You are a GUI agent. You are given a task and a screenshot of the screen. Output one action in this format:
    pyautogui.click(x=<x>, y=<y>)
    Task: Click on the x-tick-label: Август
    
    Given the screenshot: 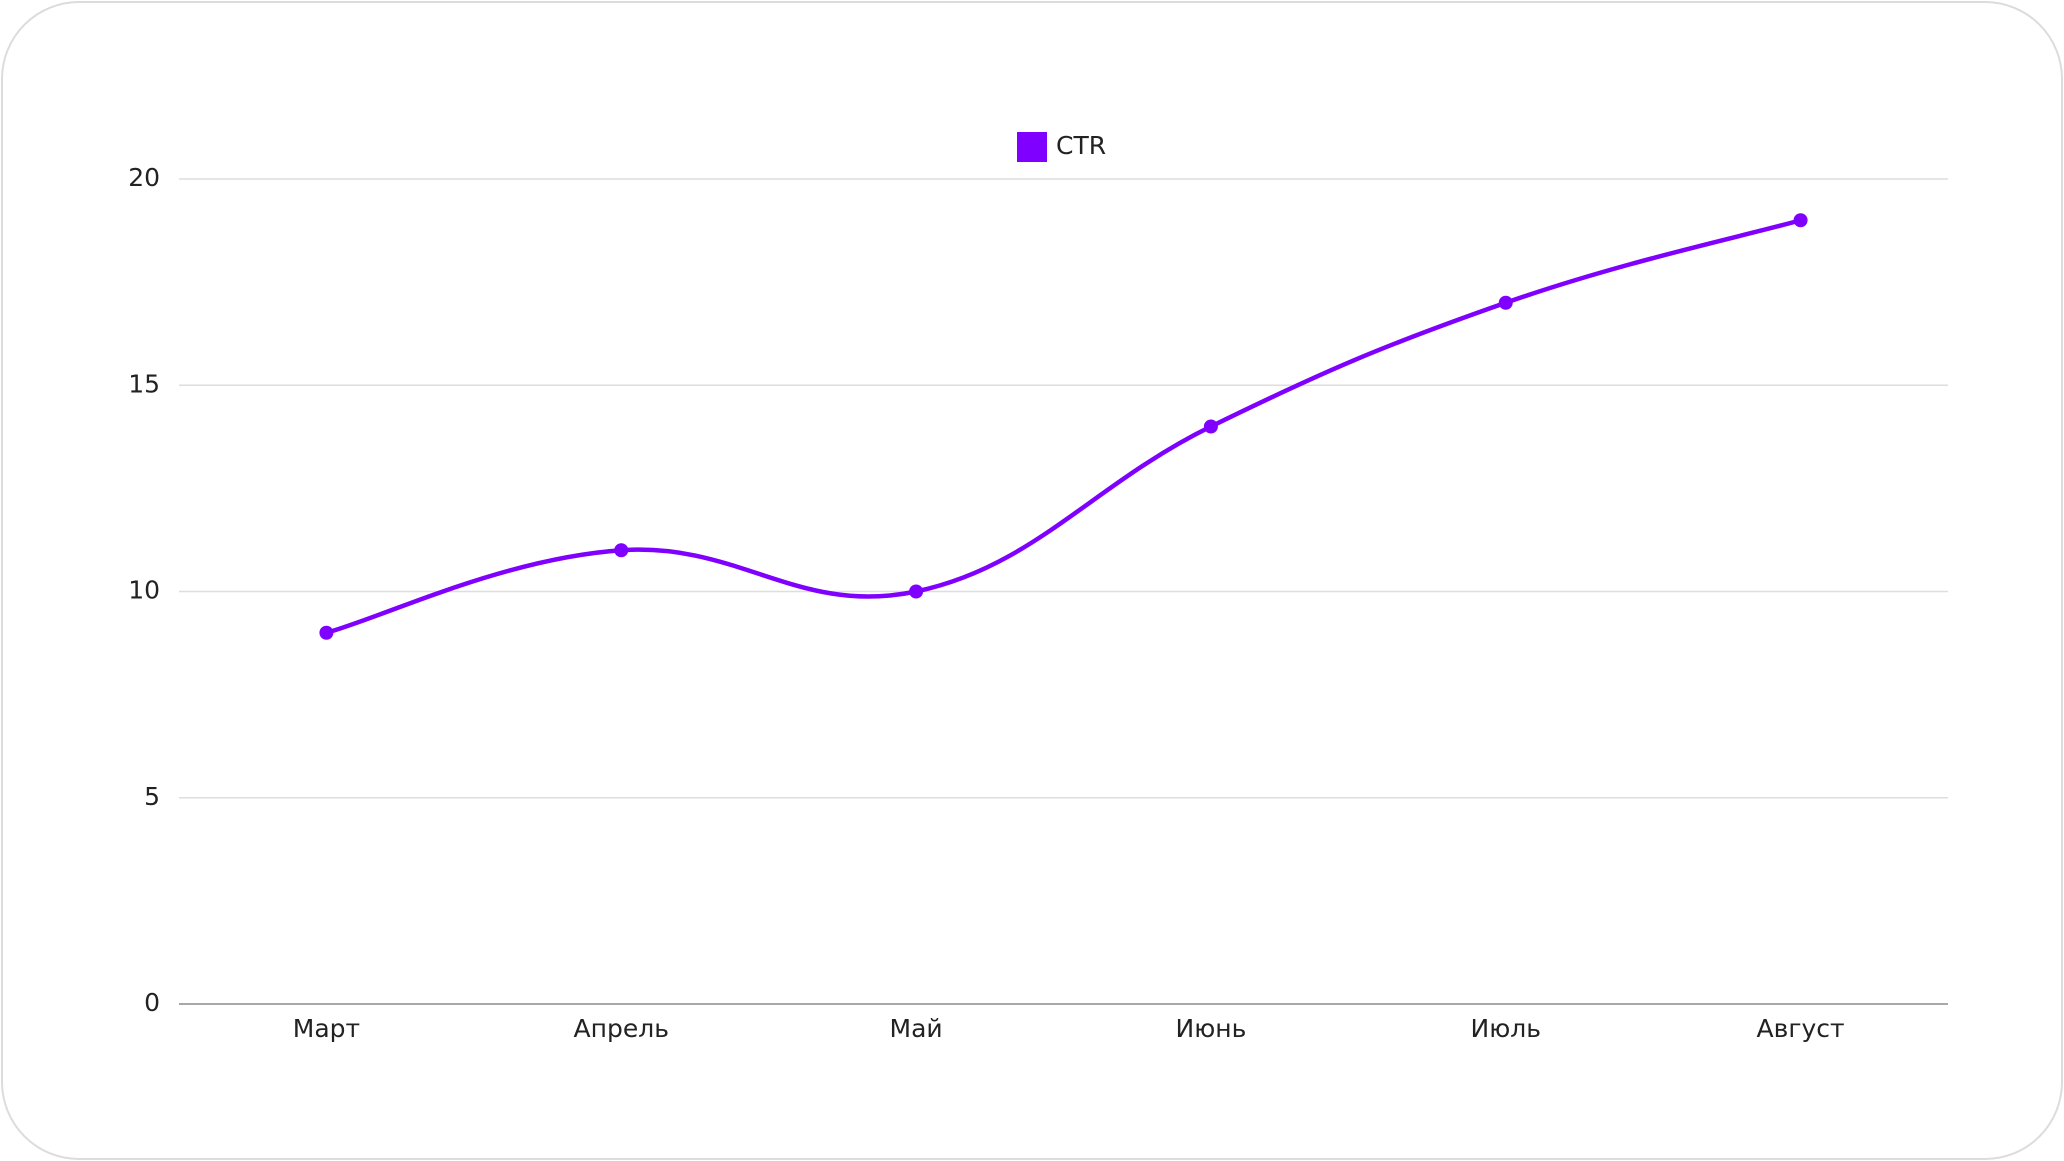 What is the action you would take?
    pyautogui.click(x=1801, y=1028)
    